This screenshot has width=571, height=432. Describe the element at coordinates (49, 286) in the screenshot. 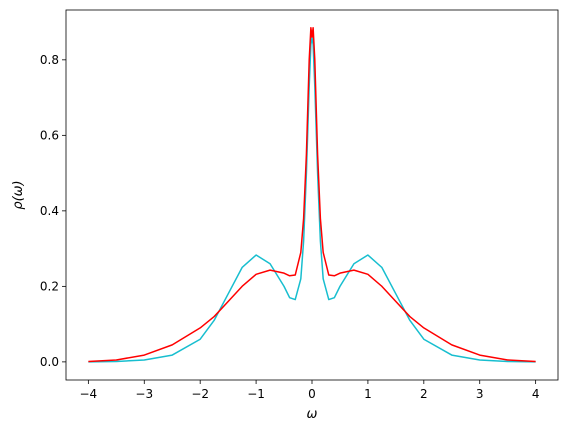

I see `y-tick-label: 0.2` at that location.